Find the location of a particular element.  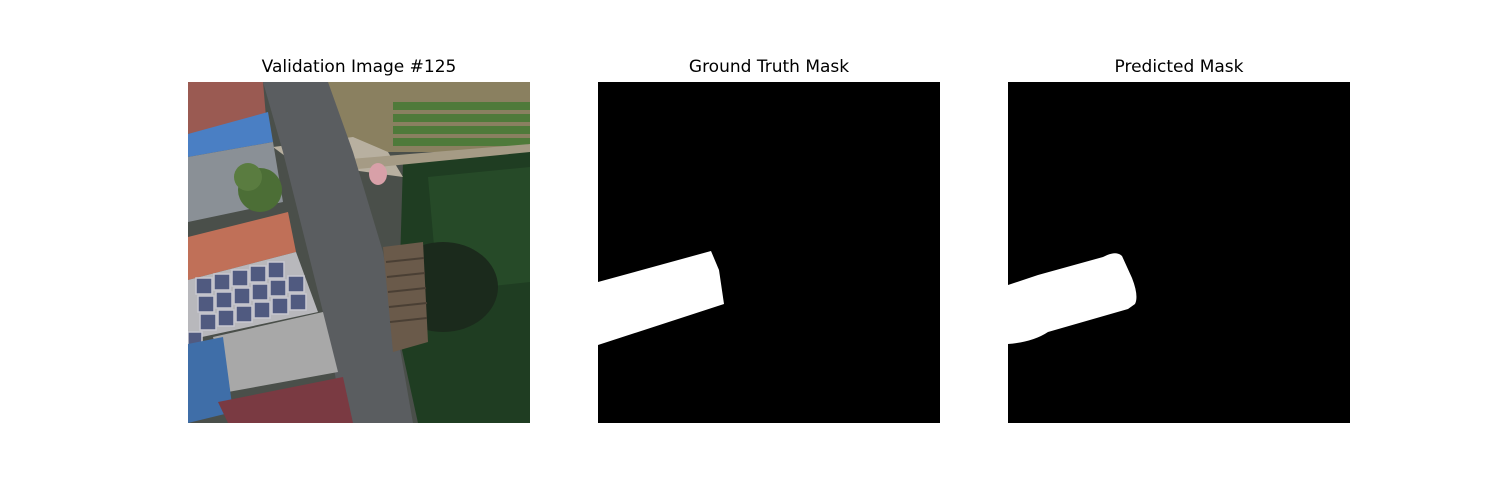

predicted-mask-region is located at coordinates (1072, 298).